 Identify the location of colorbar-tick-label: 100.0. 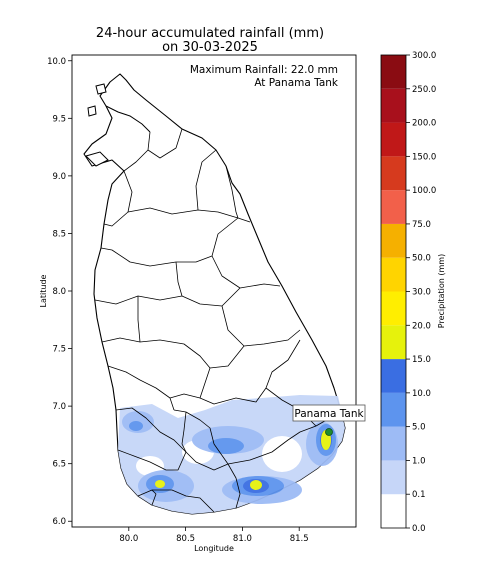
(424, 191).